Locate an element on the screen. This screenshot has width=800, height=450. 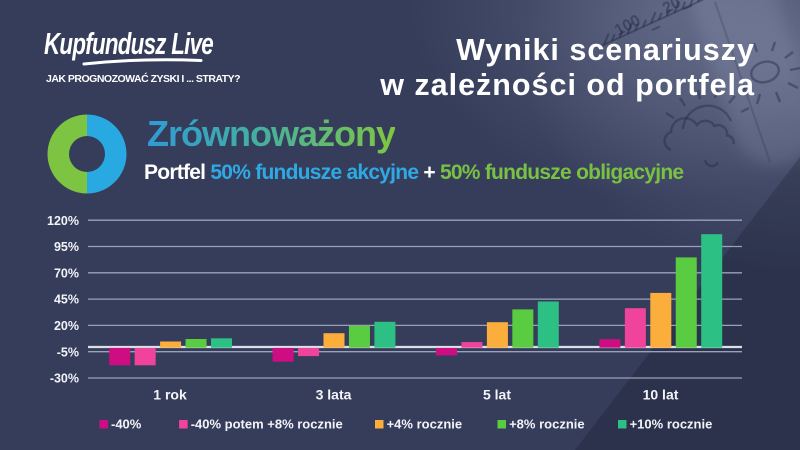
svg-text: 70% is located at coordinates (66, 273).